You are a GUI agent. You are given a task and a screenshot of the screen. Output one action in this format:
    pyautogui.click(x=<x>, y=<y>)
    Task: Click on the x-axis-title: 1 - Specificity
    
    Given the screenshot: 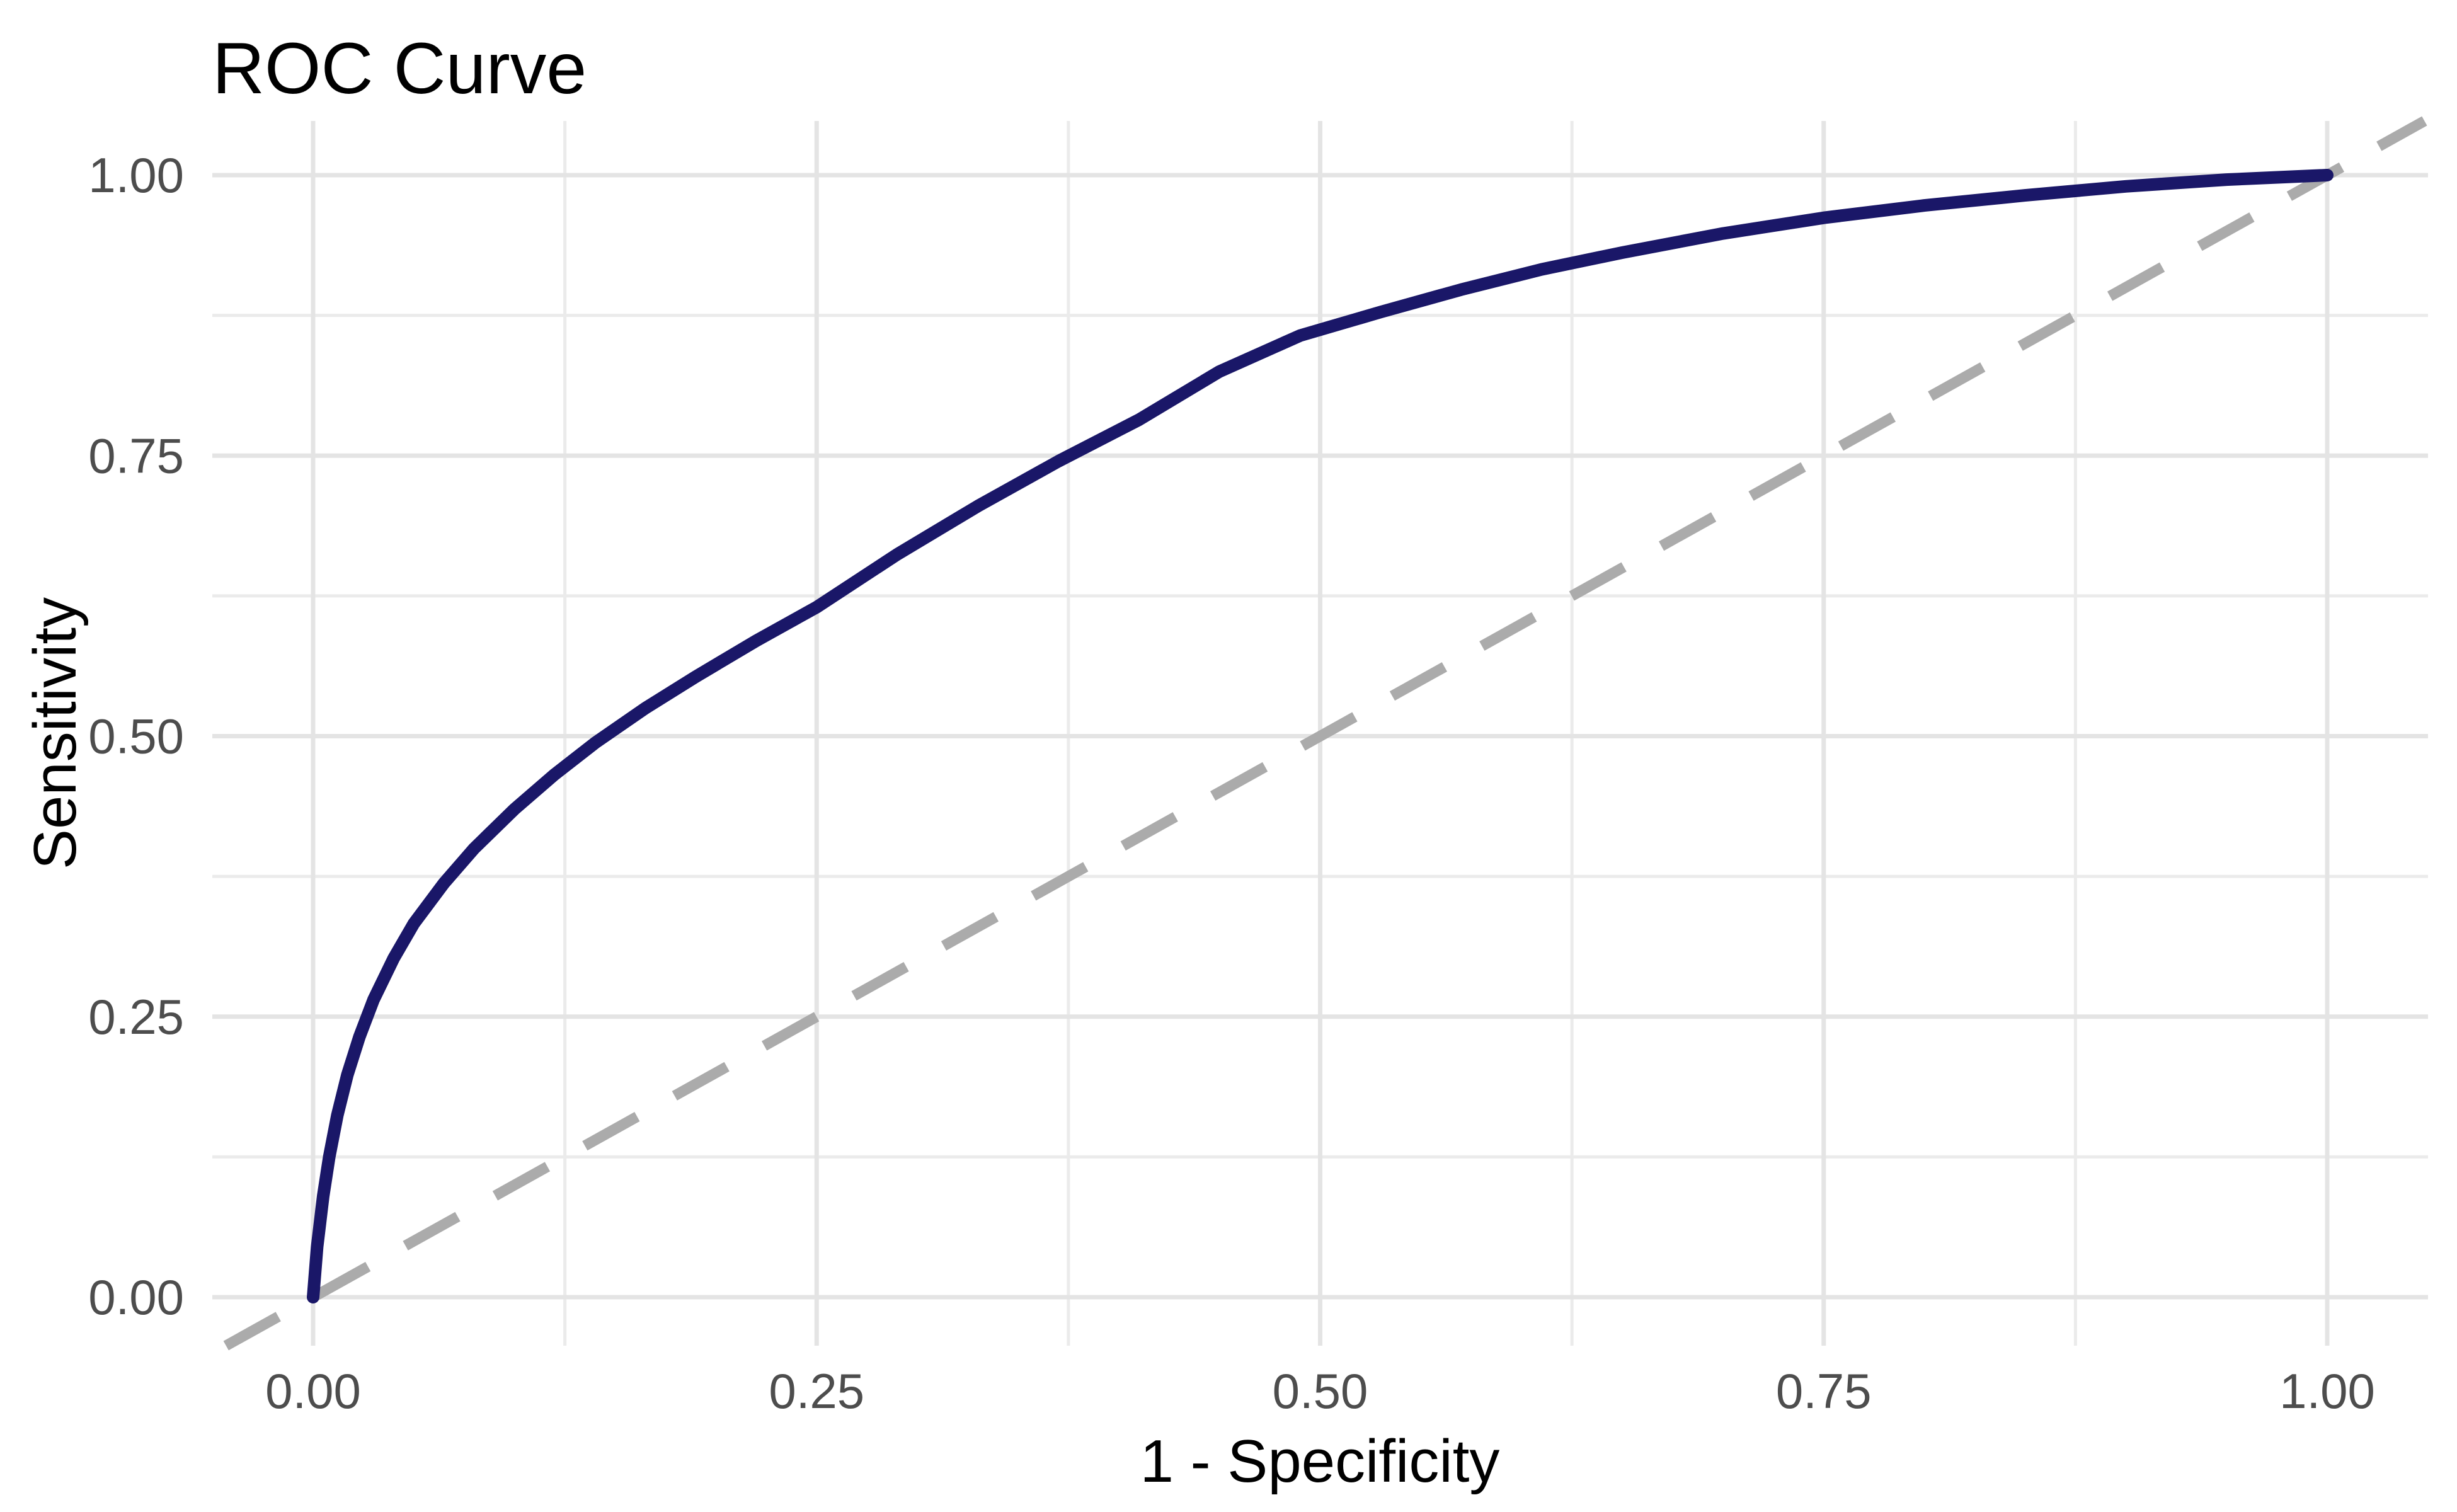 What is the action you would take?
    pyautogui.click(x=1320, y=1461)
    